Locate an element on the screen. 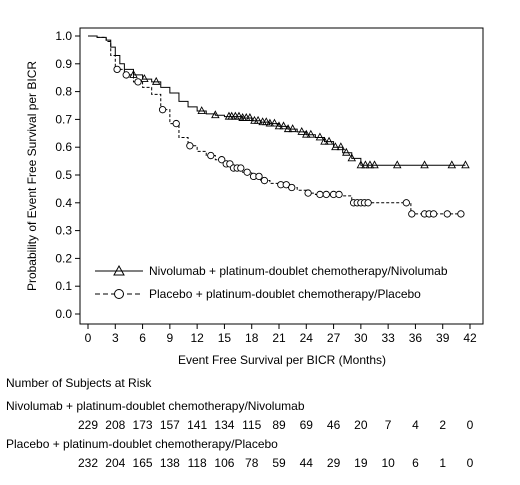 The height and width of the screenshot is (485, 520). y-tick-label: 0.7 is located at coordinates (63, 119).